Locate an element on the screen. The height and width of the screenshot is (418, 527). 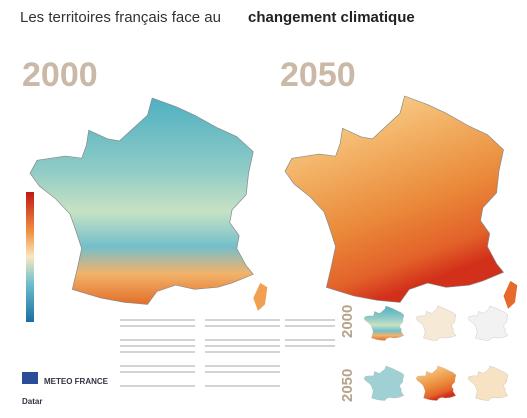
logo-flag is located at coordinates (30, 378).